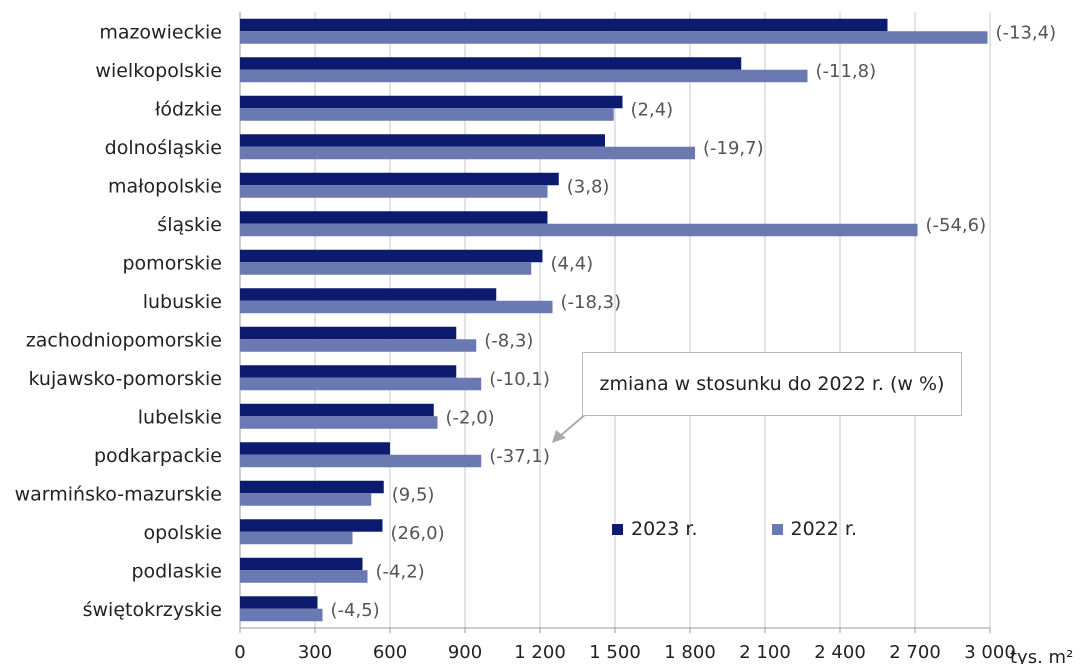 The width and height of the screenshot is (1092, 664). Describe the element at coordinates (734, 529) in the screenshot. I see `legend: 2023 r. 2022 r.` at that location.